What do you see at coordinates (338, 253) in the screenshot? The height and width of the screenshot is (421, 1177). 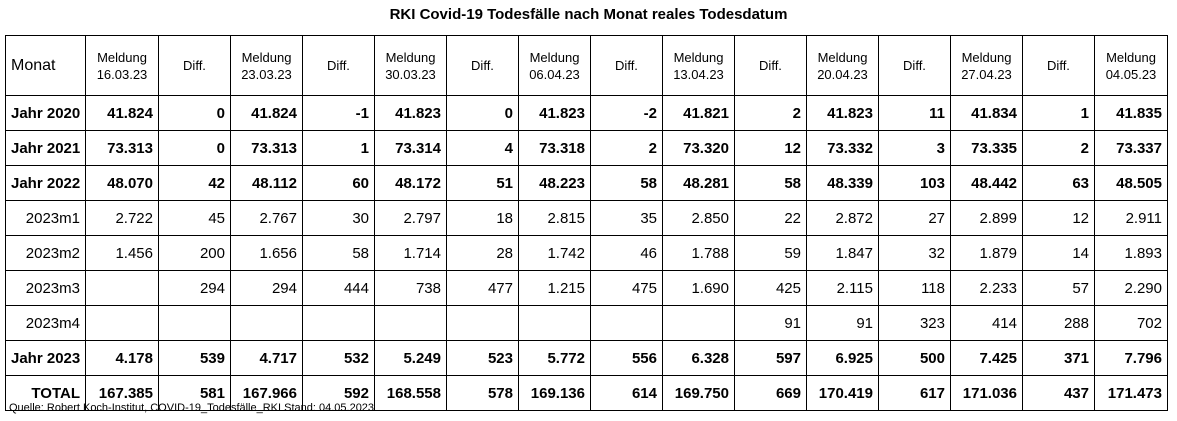 I see `diff-cell: 58` at bounding box center [338, 253].